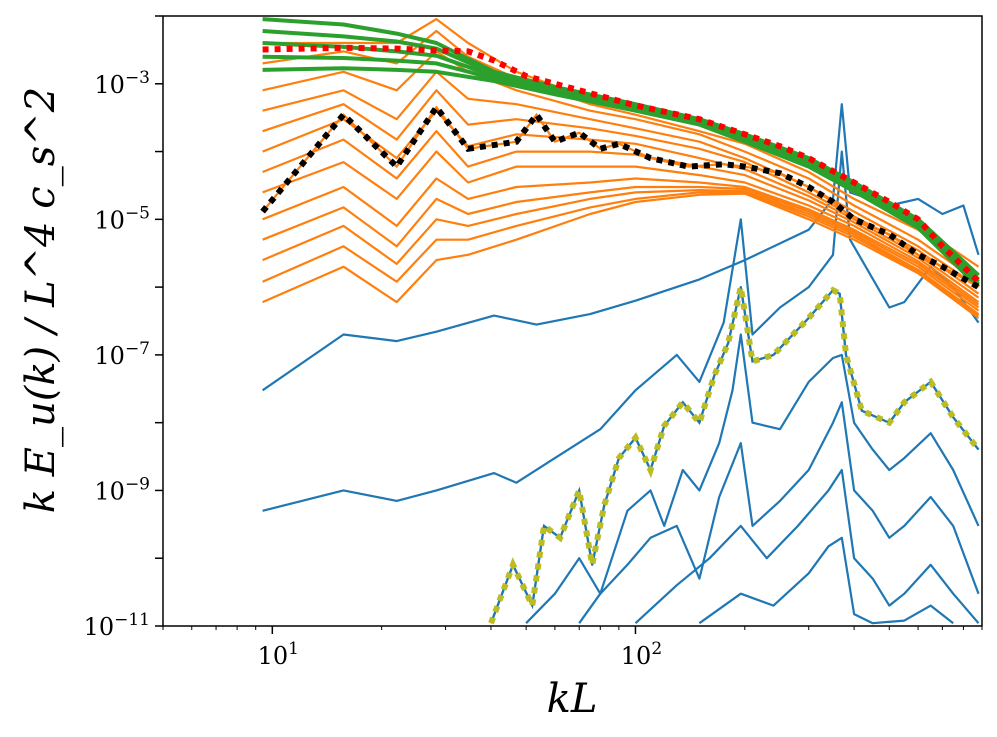 The height and width of the screenshot is (737, 997). Describe the element at coordinates (122, 83) in the screenshot. I see `y-tick-label: 10⁻³` at that location.